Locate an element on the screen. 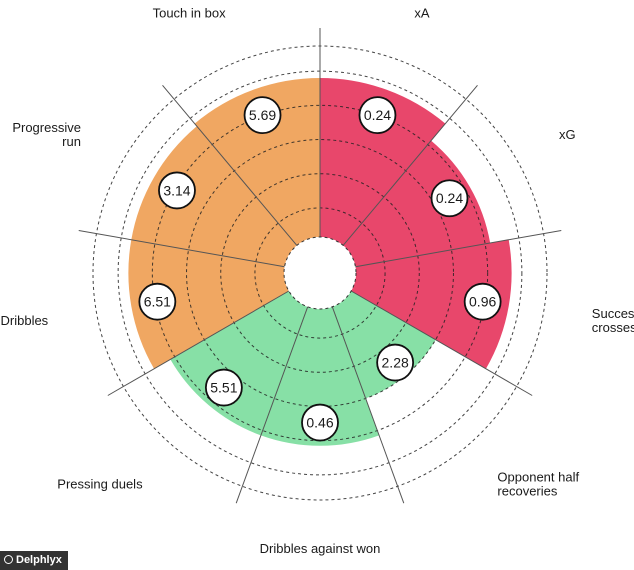 The image size is (634, 570). value-bubble-touch-in-box is located at coordinates (262, 115).